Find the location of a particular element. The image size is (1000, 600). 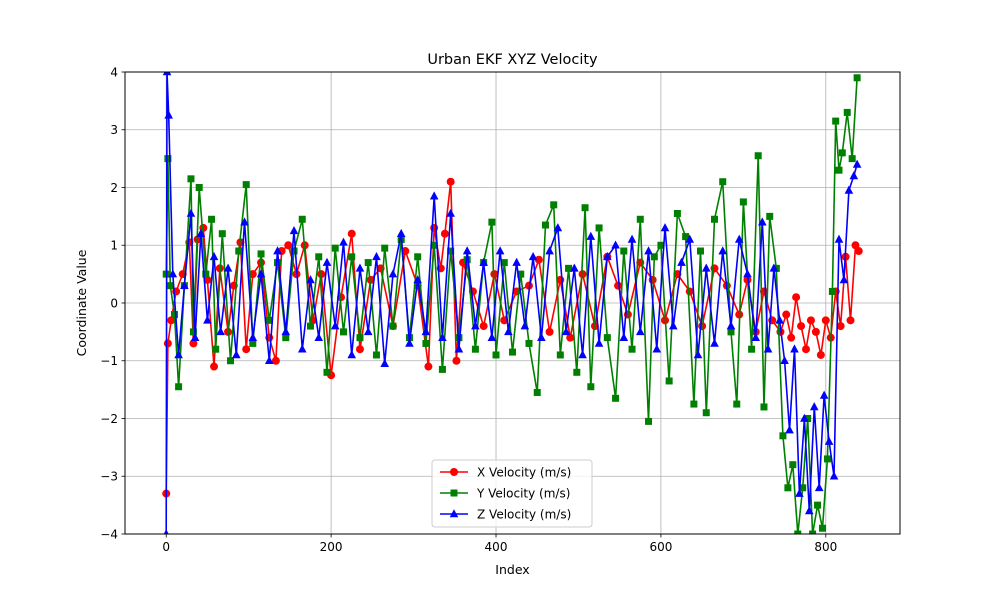

legend-box is located at coordinates (512, 493).